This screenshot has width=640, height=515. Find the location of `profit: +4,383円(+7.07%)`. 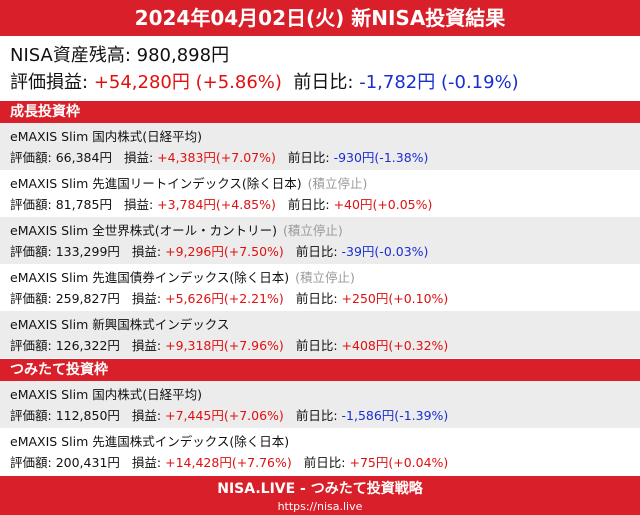

profit: +4,383円(+7.07%) is located at coordinates (216, 157).